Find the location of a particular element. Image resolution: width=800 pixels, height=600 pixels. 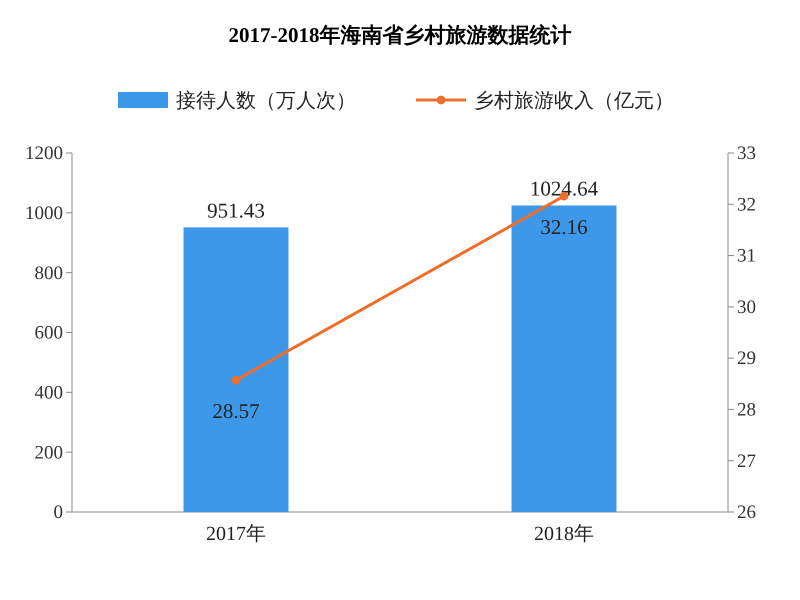

y-tick-label: 1000 is located at coordinates (44, 213).